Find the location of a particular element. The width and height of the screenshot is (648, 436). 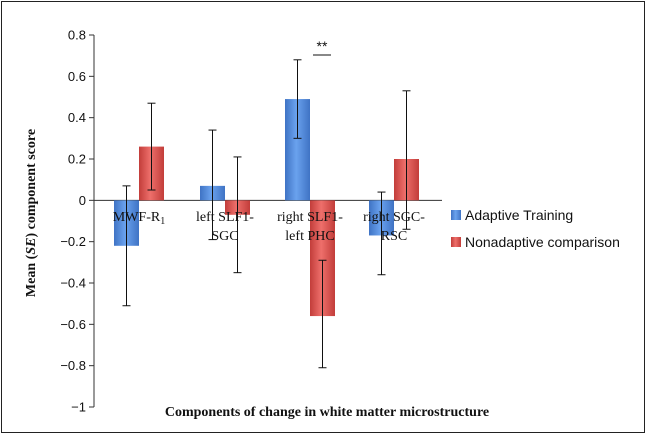

category-label-3: right SGC- is located at coordinates (394, 217).